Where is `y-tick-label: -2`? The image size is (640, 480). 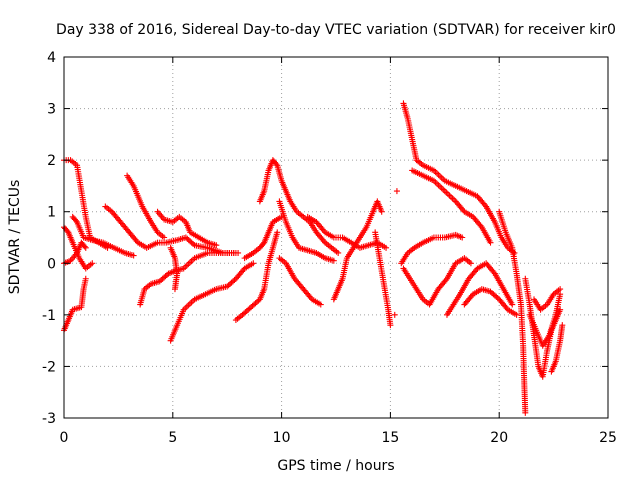 y-tick-label: -2 is located at coordinates (49, 367).